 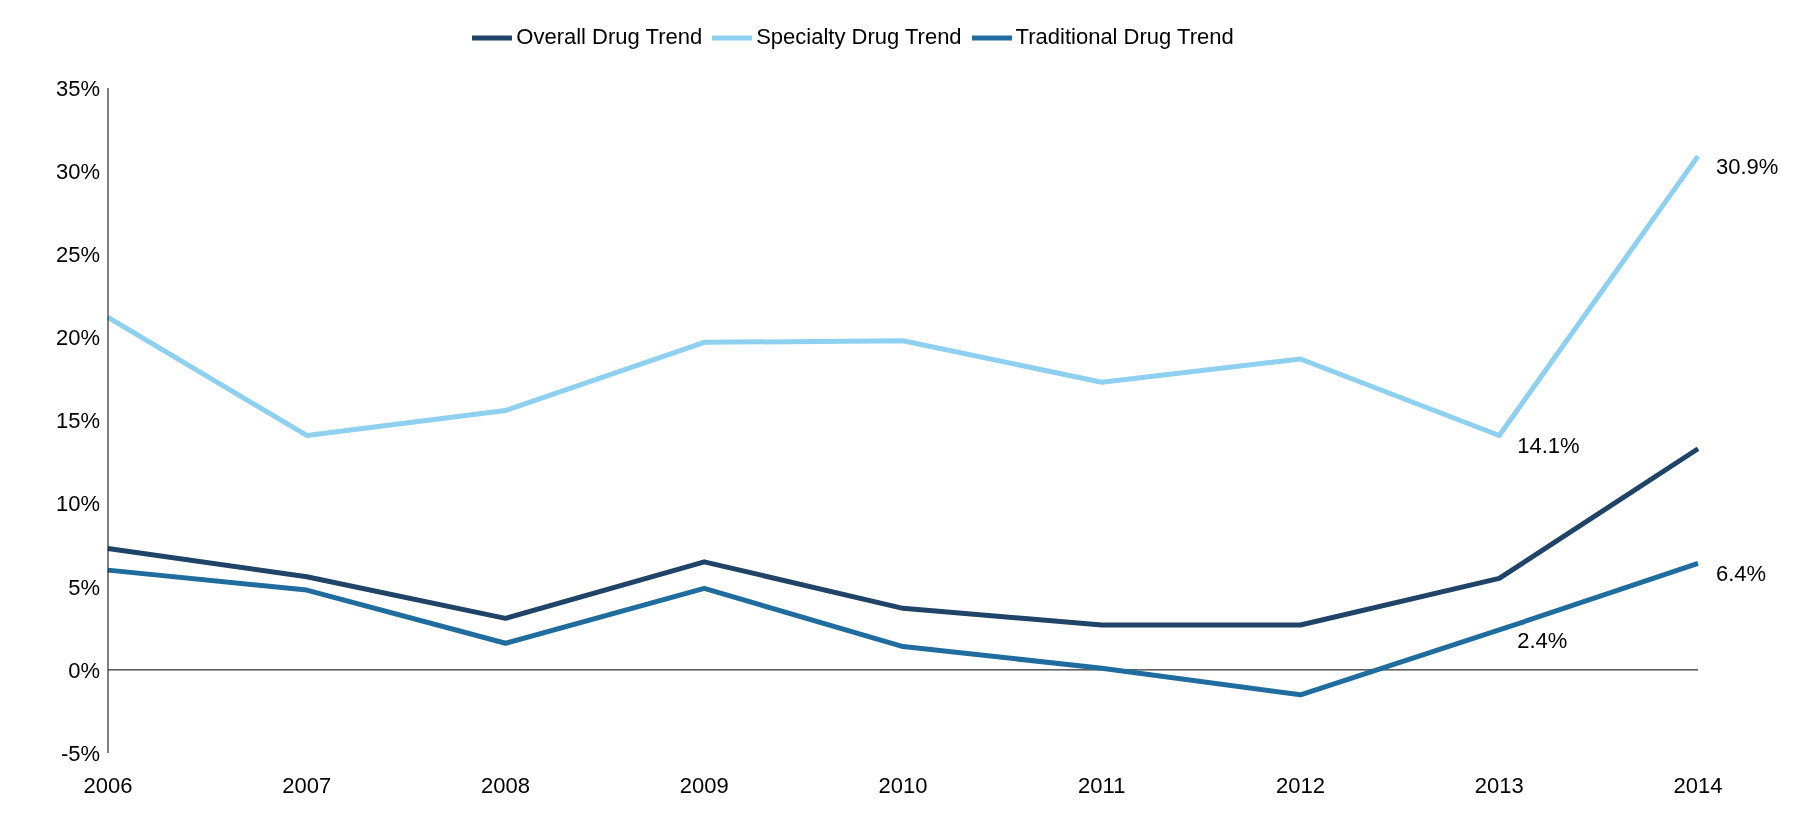 What do you see at coordinates (1300, 785) in the screenshot?
I see `x-tick-label: 2012` at bounding box center [1300, 785].